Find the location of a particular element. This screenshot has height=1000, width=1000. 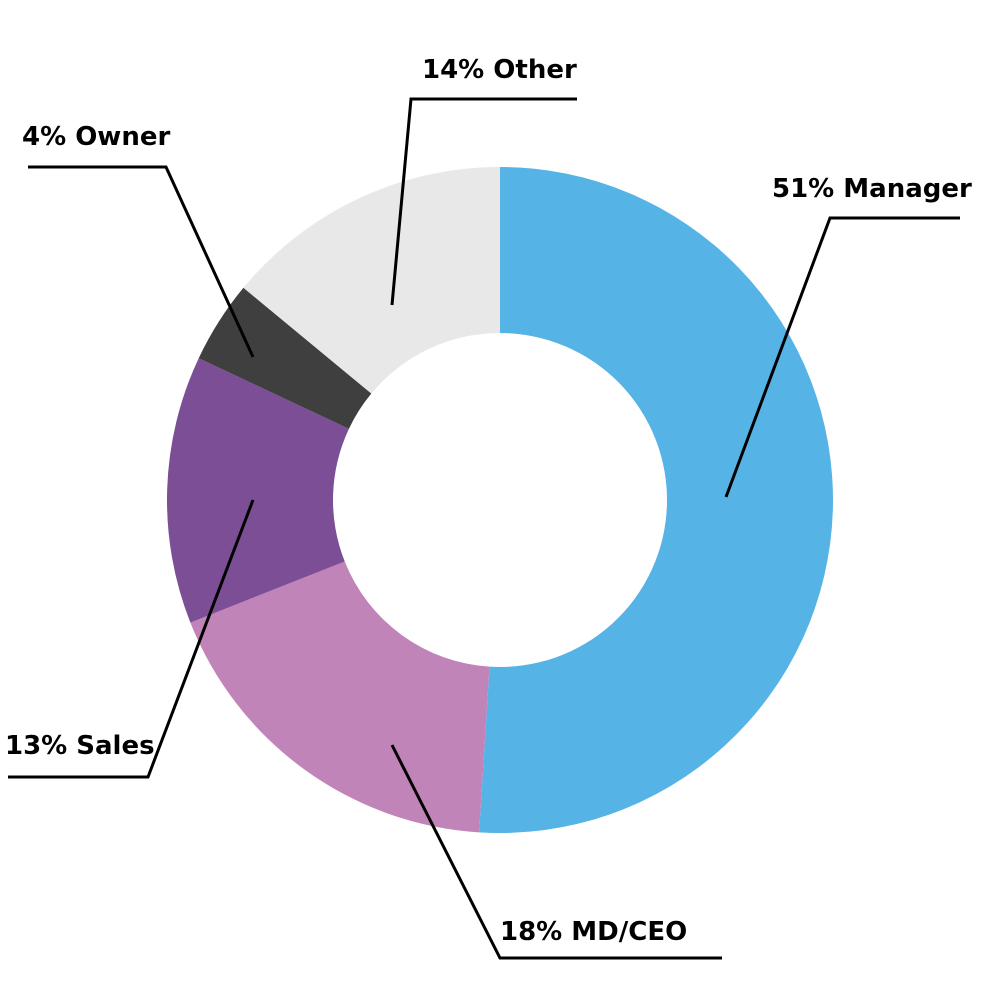

slice-label-owner: 4% Owner is located at coordinates (96, 137).